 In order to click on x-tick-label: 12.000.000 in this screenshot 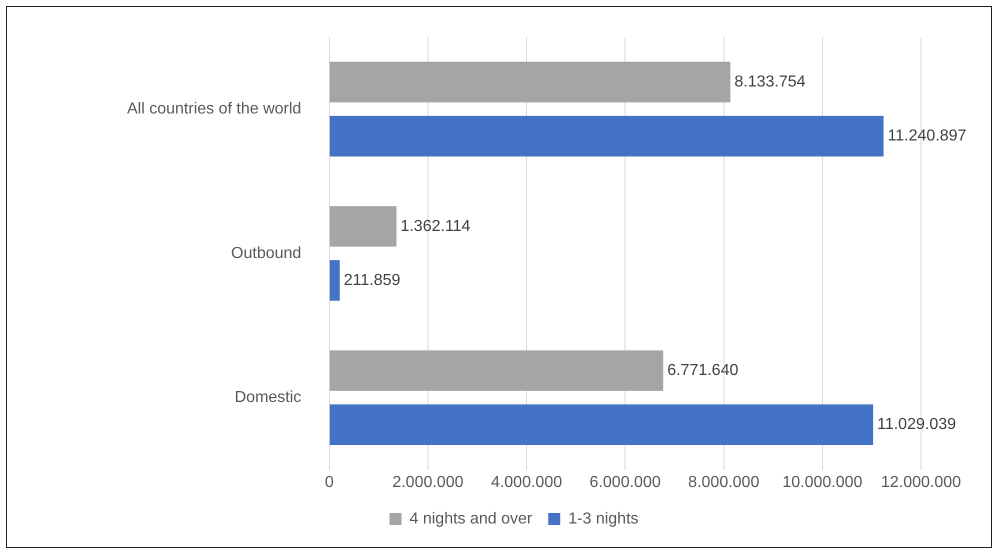, I will do `click(921, 482)`.